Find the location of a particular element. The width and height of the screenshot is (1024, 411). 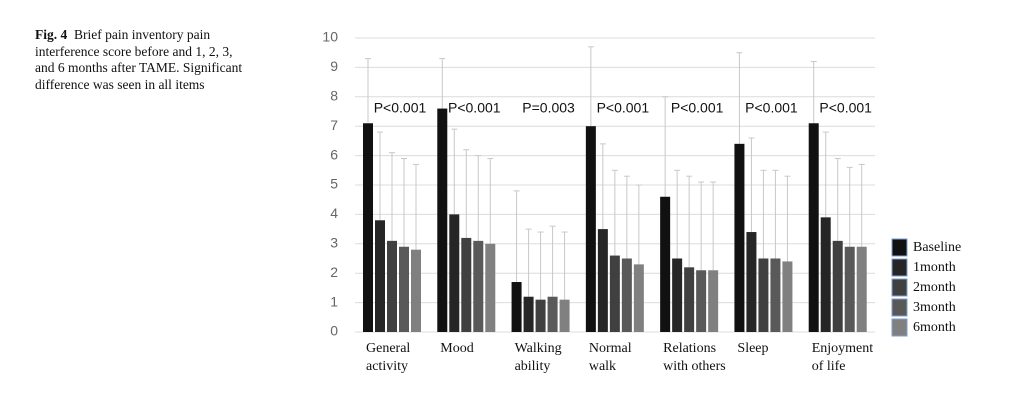

y-tick-label: 4 is located at coordinates (334, 213).